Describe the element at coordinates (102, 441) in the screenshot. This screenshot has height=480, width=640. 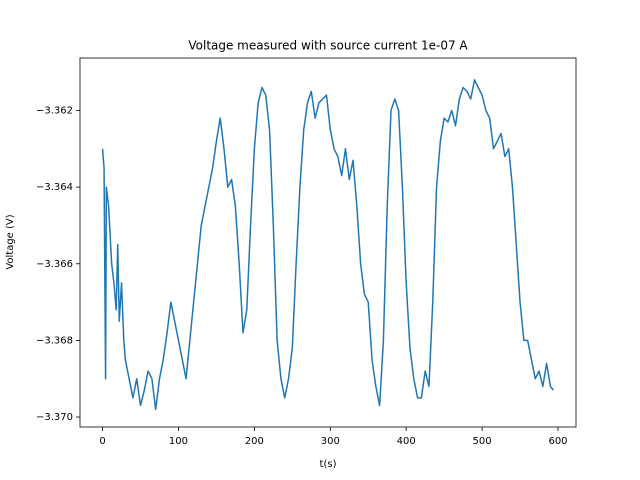
I see `x-tick-label: 0` at that location.